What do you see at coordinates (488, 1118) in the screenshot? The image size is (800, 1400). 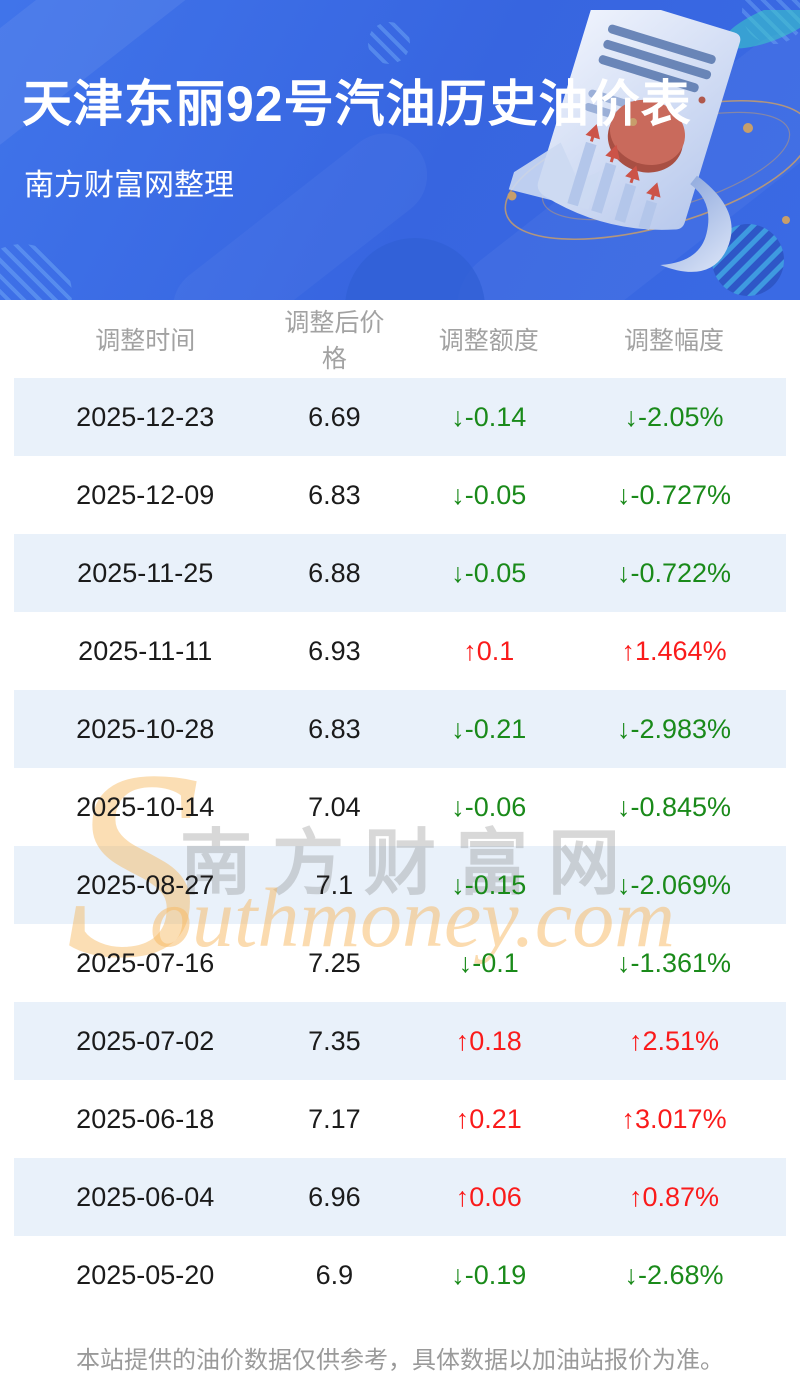 I see `row-change: ↑0.21` at bounding box center [488, 1118].